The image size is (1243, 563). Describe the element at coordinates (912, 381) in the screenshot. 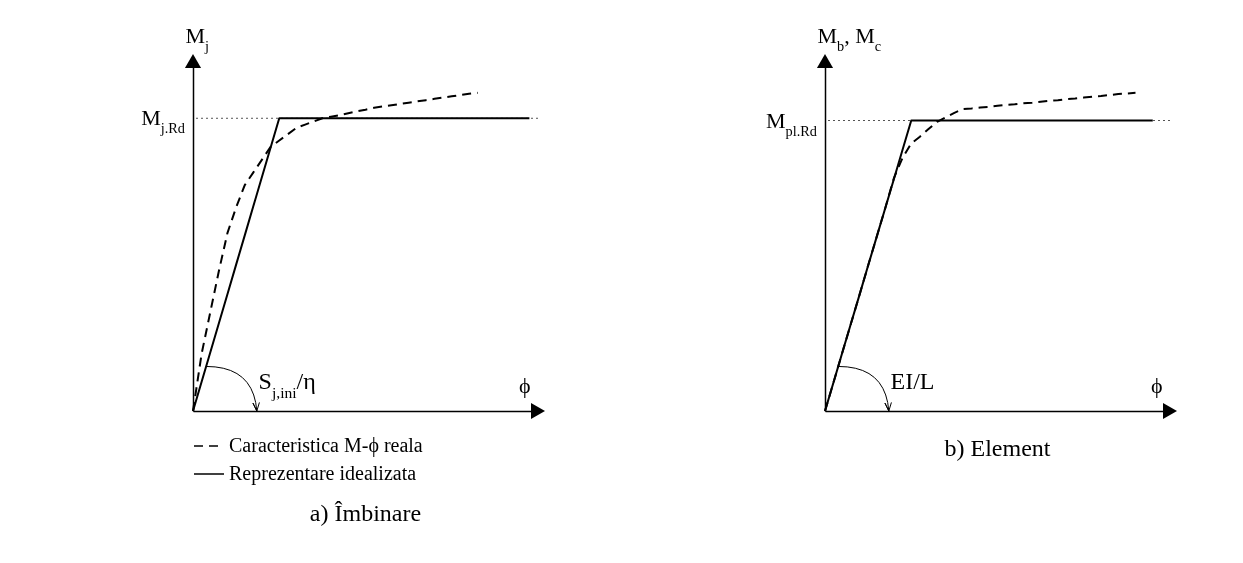

I see `annotation: EI/L` at that location.